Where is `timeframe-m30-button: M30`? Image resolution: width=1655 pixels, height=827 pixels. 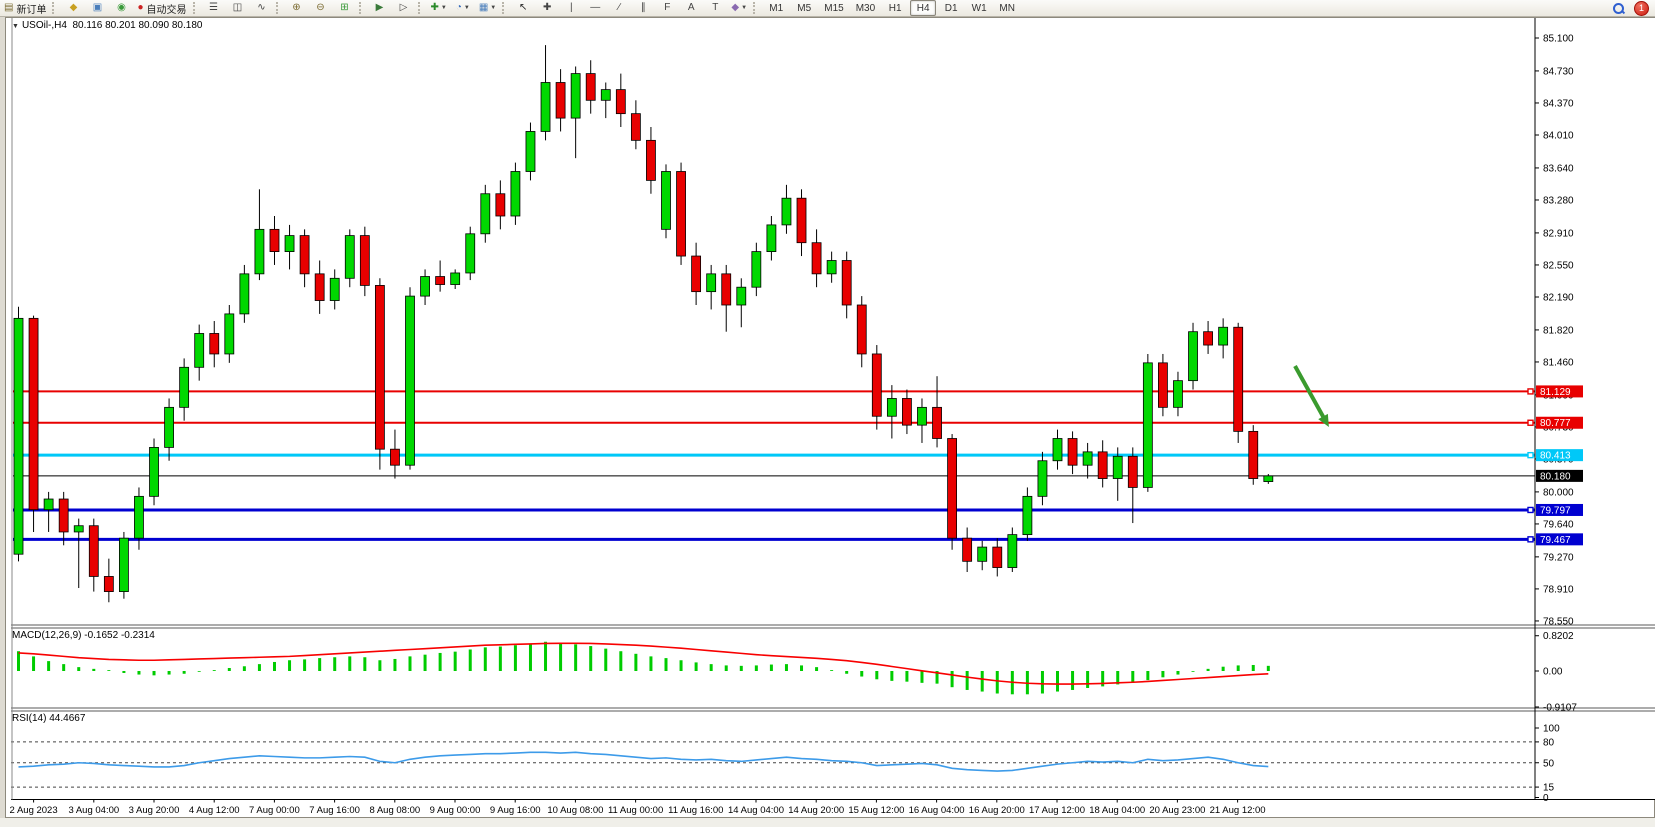
timeframe-m30-button: M30 is located at coordinates (865, 8).